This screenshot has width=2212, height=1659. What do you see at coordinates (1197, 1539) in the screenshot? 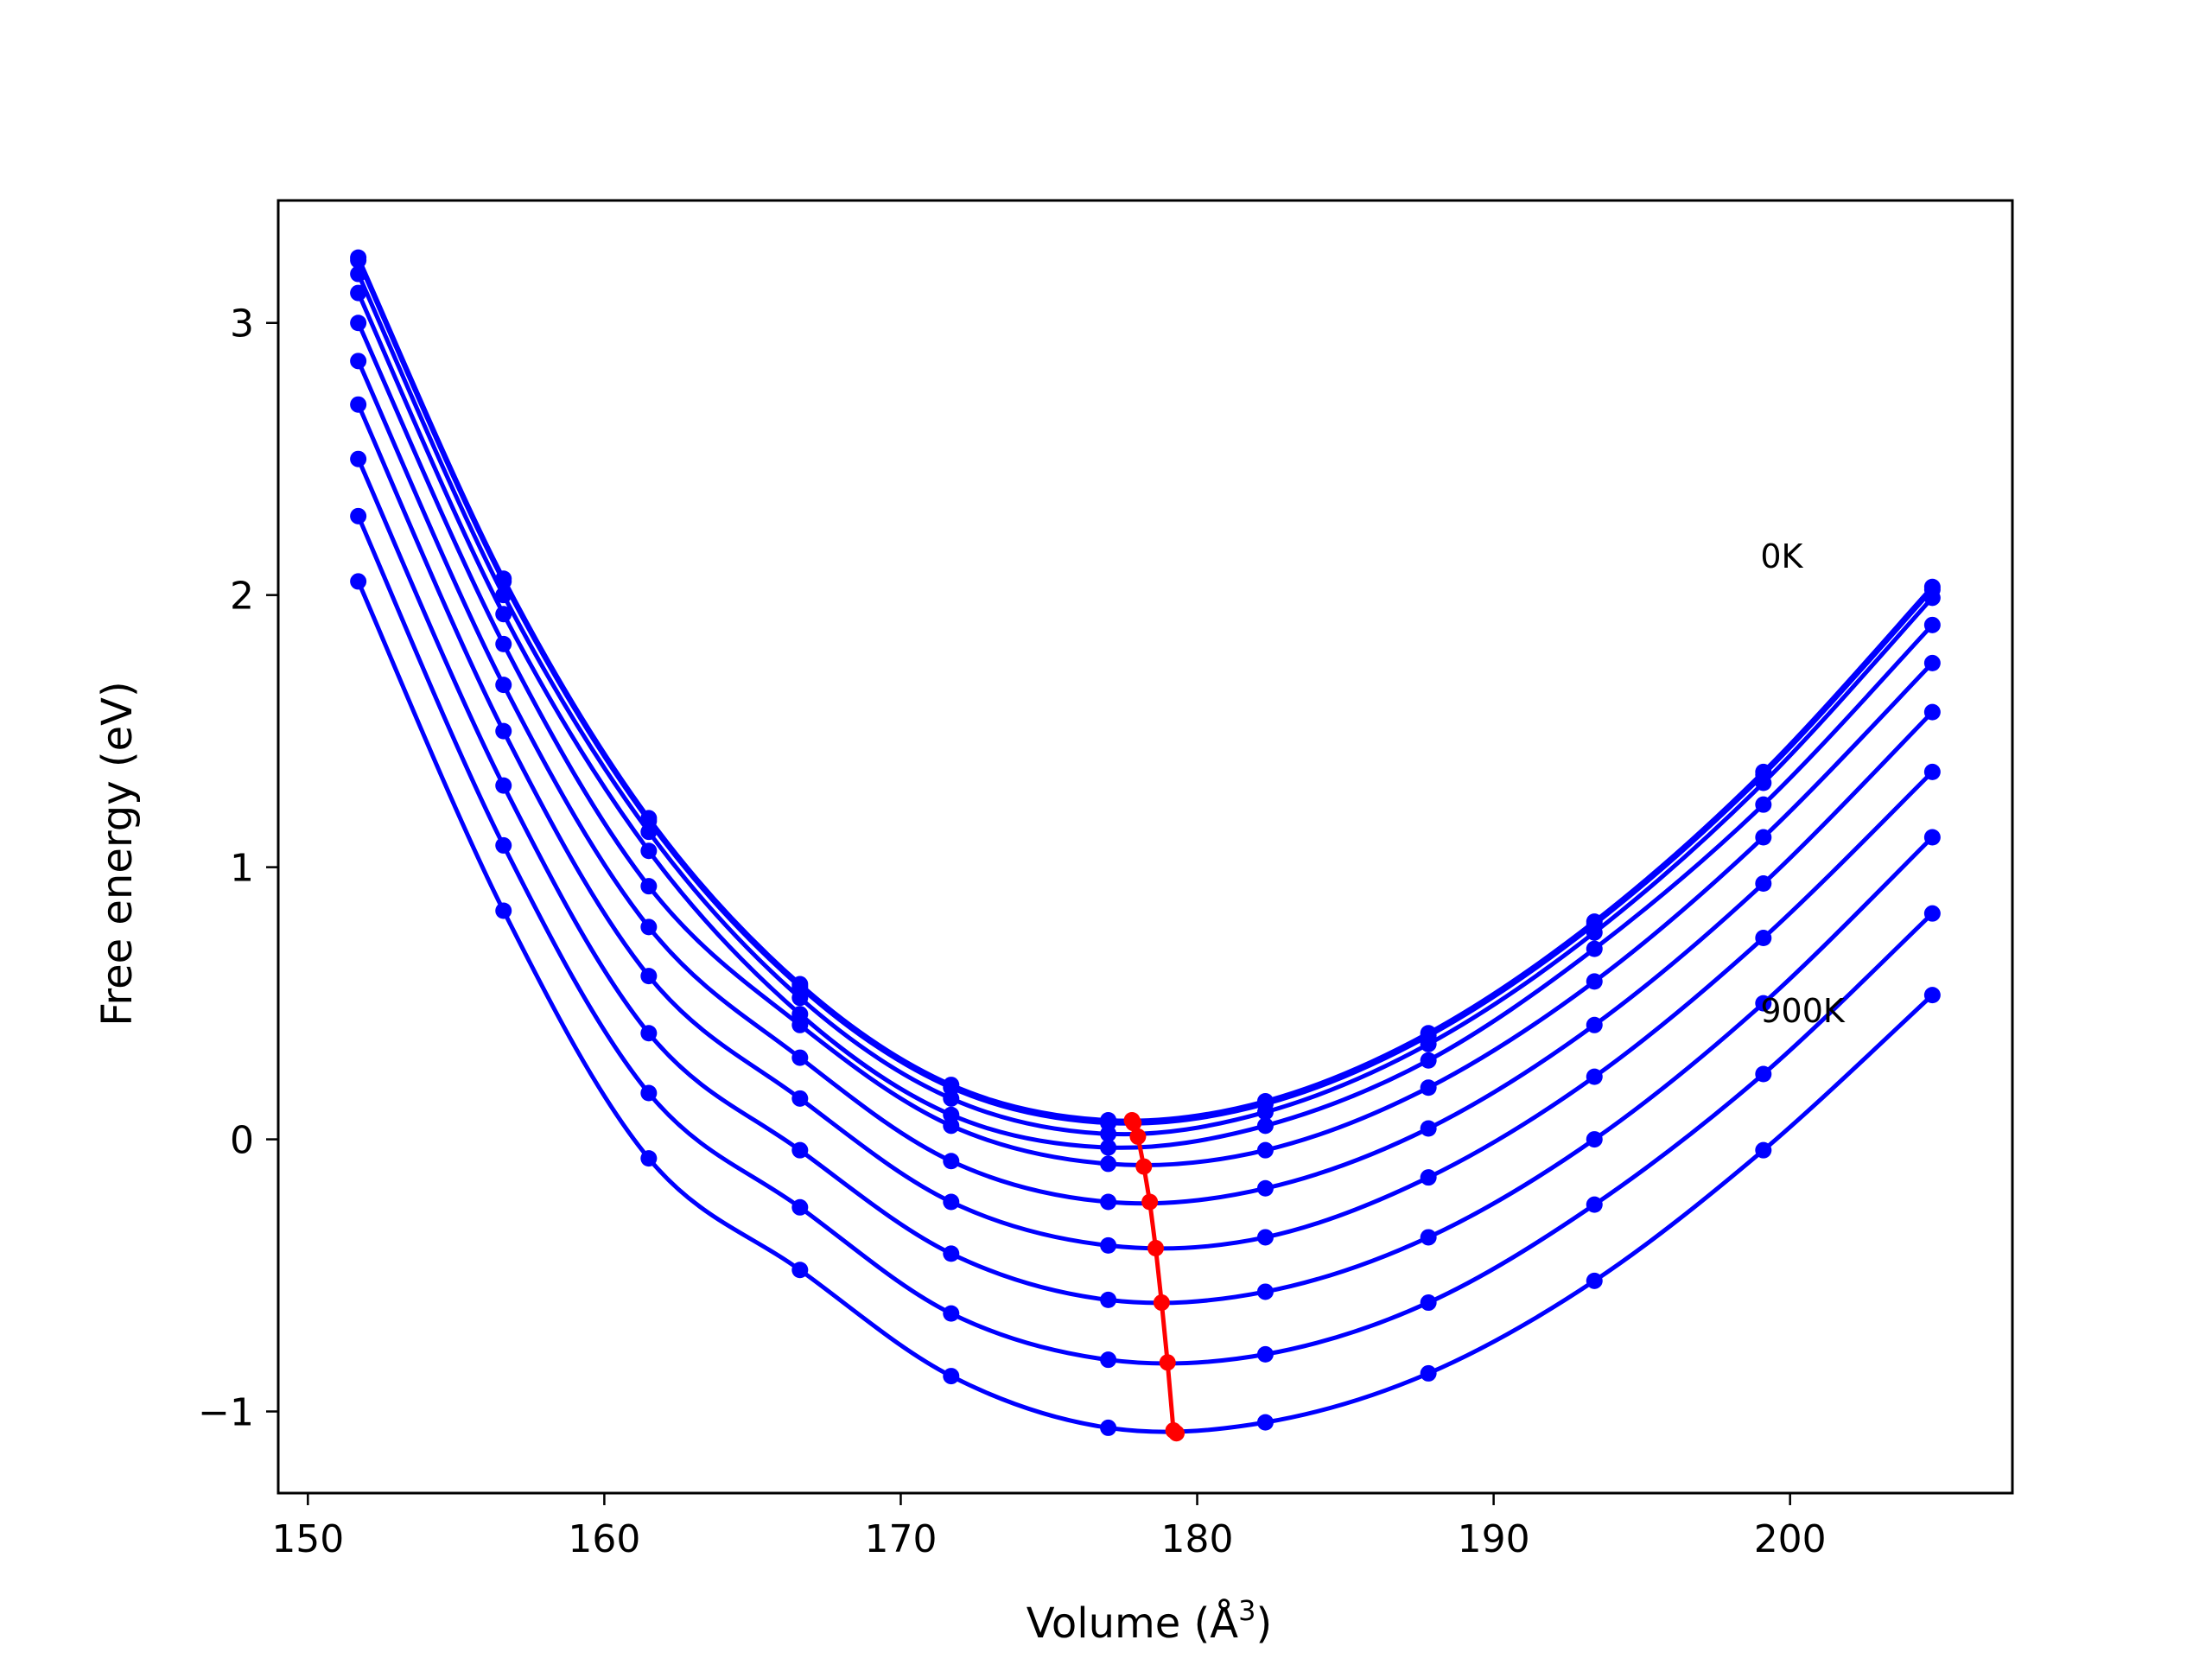
I see `x-tick-label: 180` at bounding box center [1197, 1539].